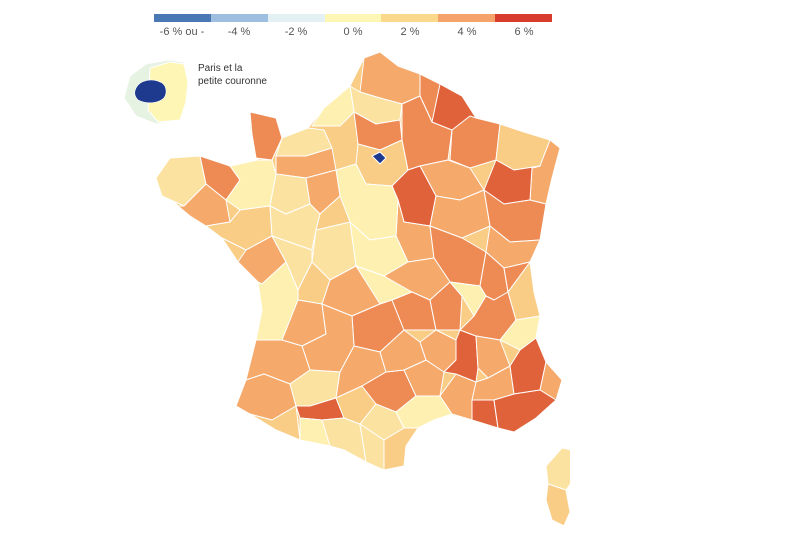  Describe the element at coordinates (333, 106) in the screenshot. I see `region-seine-maritime` at that location.